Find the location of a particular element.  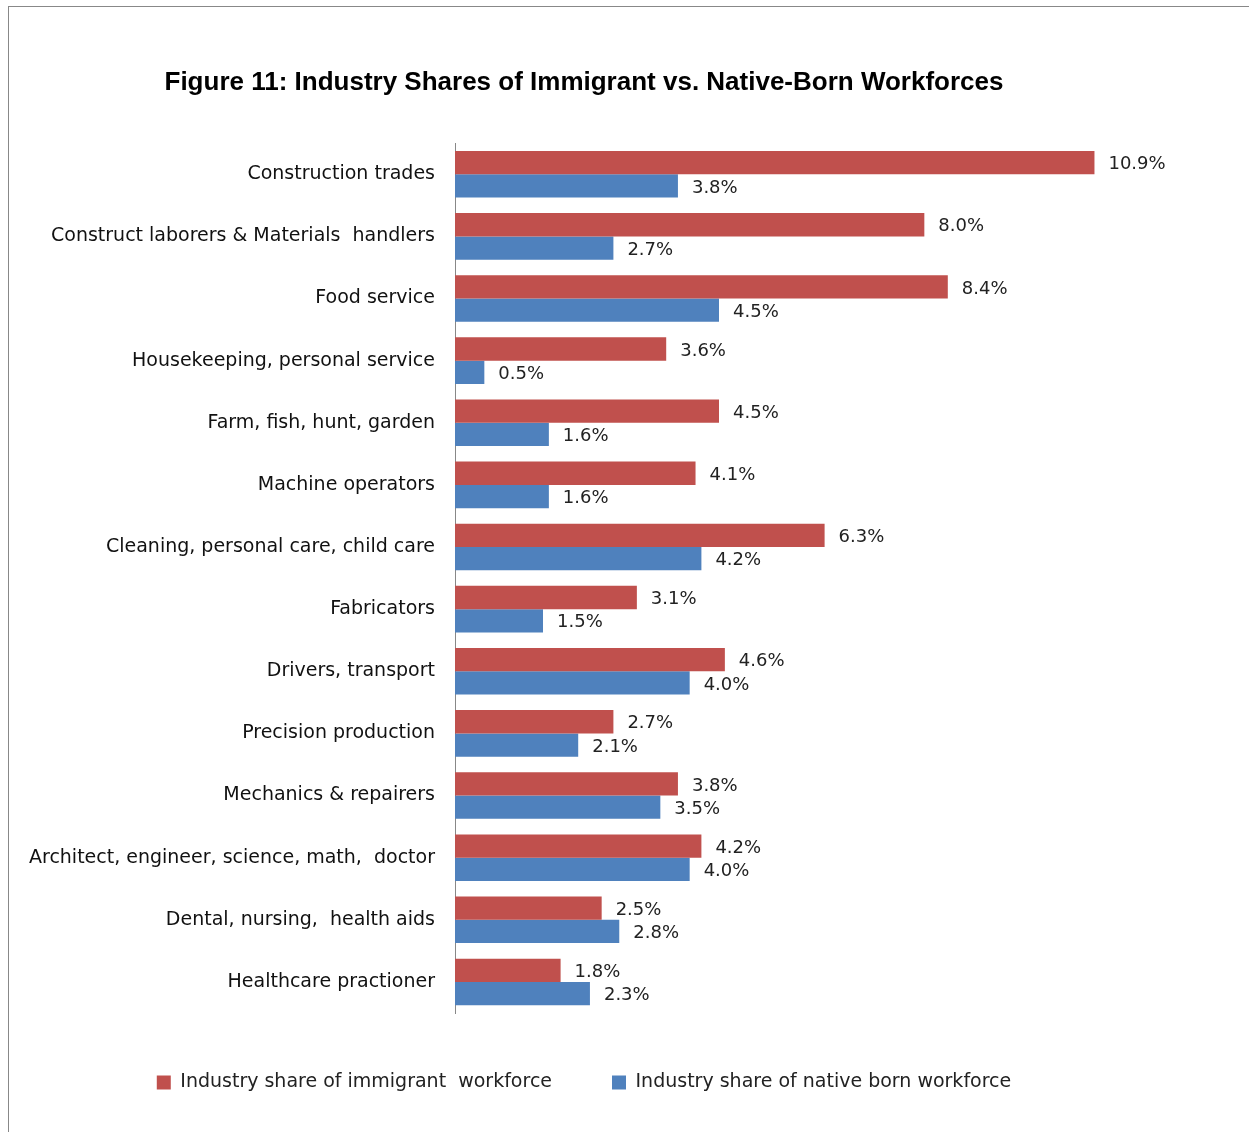

y-tick-label: Precision production is located at coordinates (338, 731).